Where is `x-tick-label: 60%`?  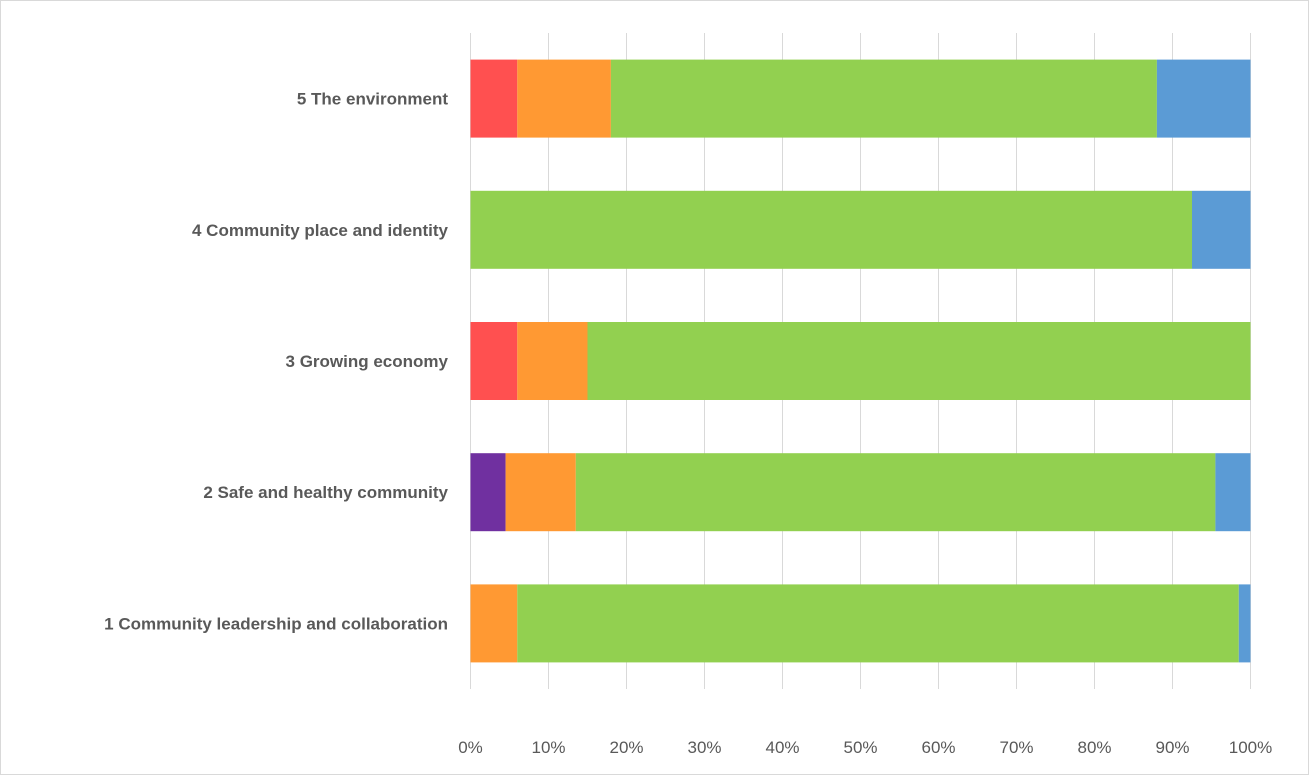
x-tick-label: 60% is located at coordinates (938, 747).